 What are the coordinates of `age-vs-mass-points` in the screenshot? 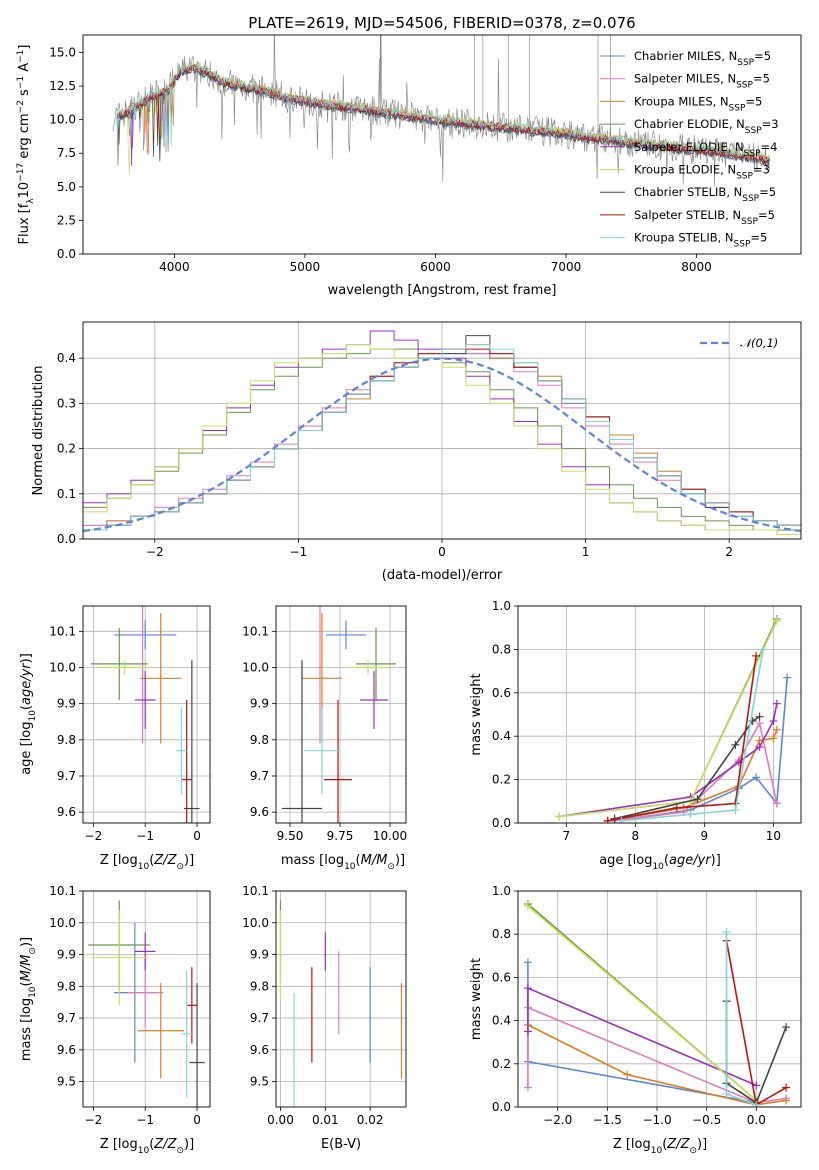 It's located at (339, 714).